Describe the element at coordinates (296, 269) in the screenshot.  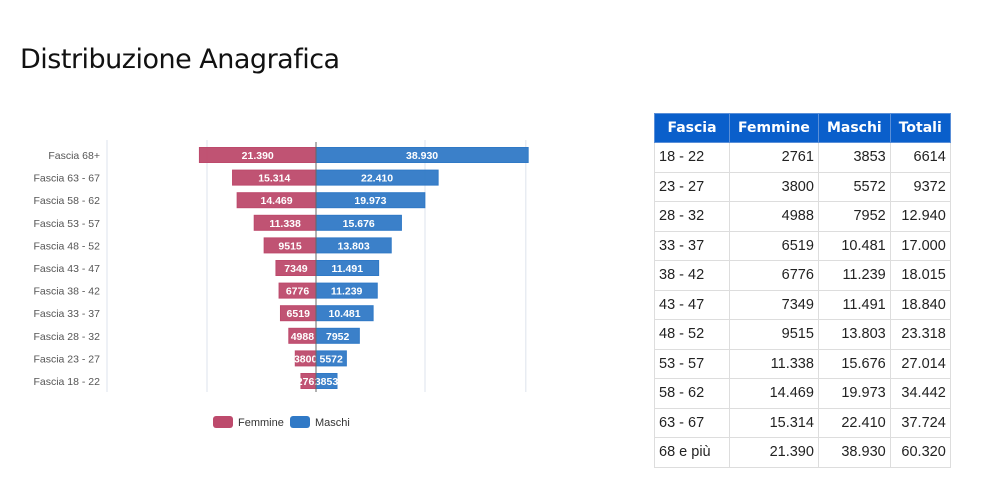
I see `data-label: 7349` at that location.